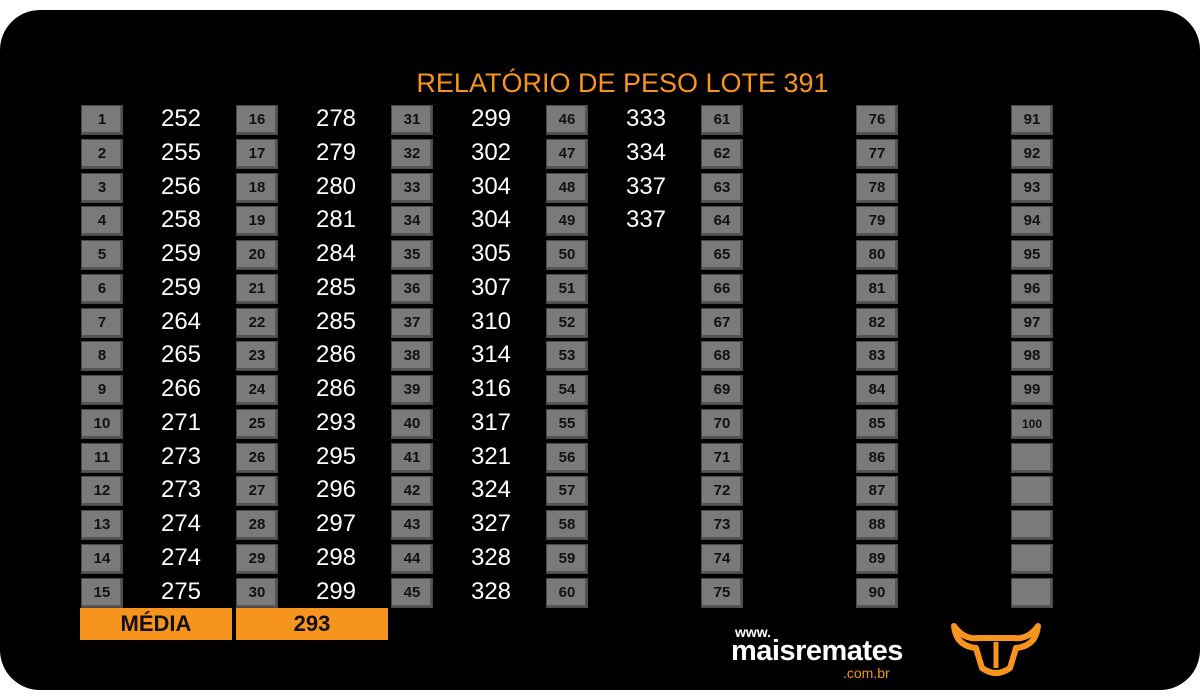  I want to click on animal-number: 41, so click(412, 457).